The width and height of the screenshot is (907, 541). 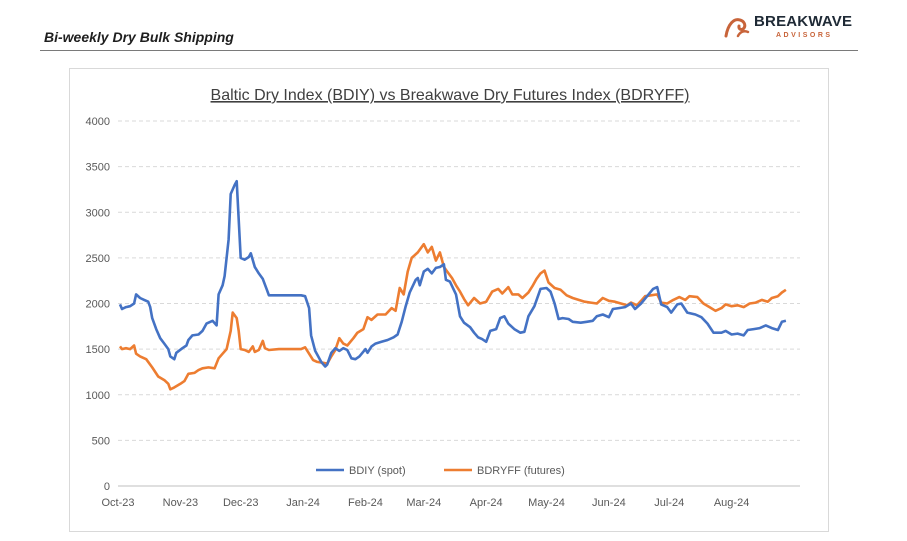 What do you see at coordinates (486, 503) in the screenshot?
I see `x-tick-label: Apr-24` at bounding box center [486, 503].